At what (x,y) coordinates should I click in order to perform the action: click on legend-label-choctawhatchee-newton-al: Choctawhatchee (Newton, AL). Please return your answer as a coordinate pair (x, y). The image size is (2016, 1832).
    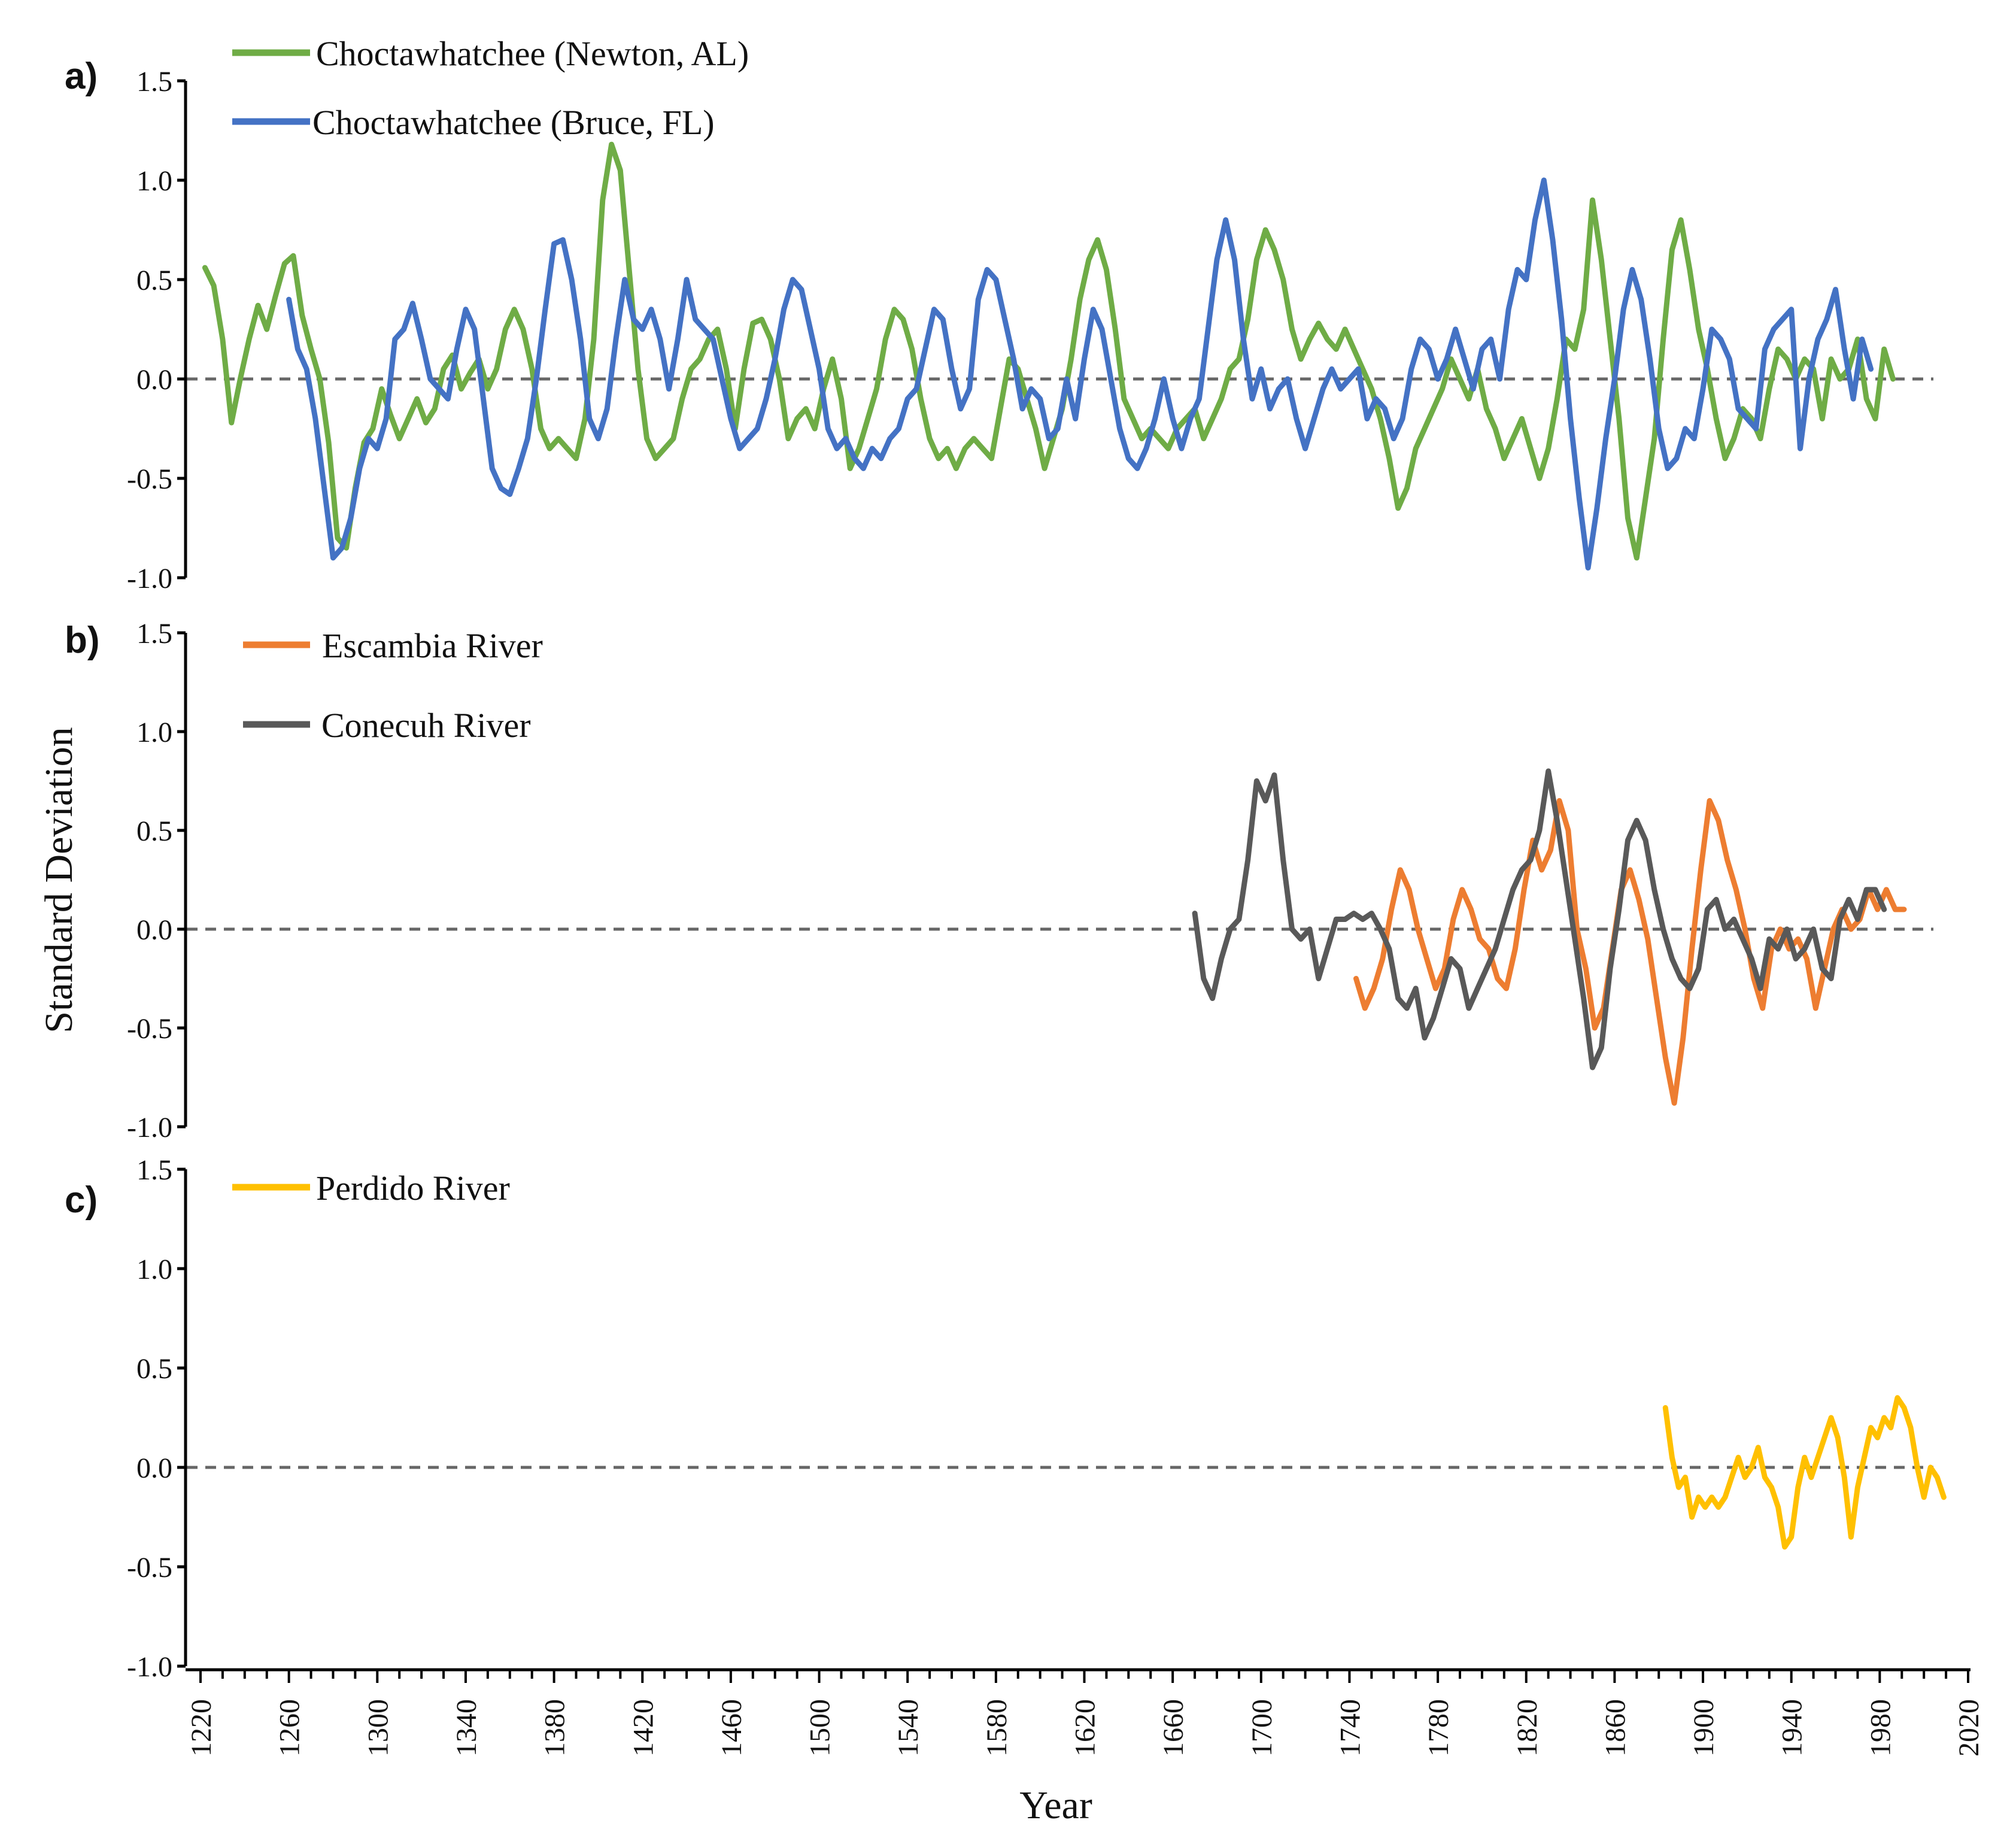
    Looking at the image, I should click on (532, 53).